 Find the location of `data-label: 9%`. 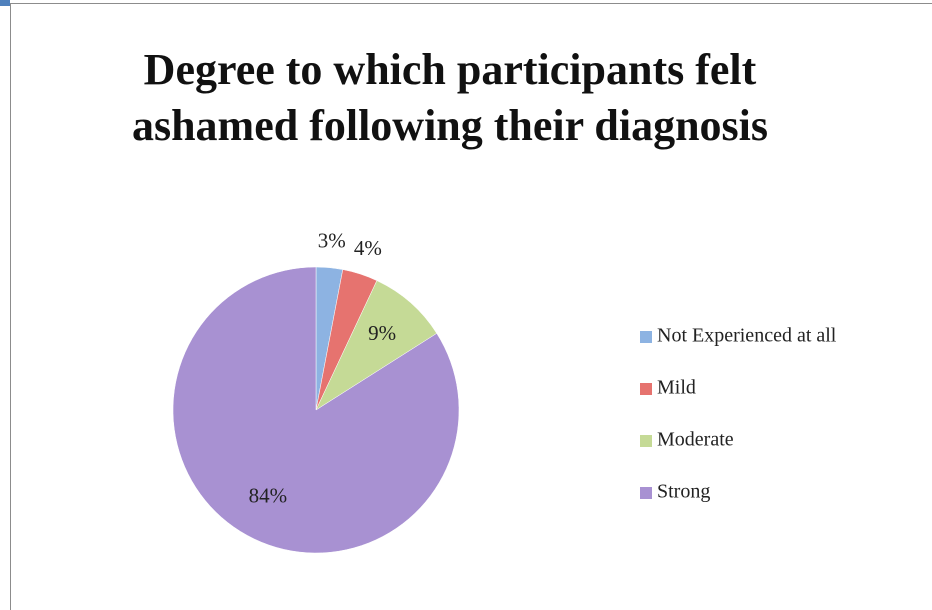

data-label: 9% is located at coordinates (382, 333).